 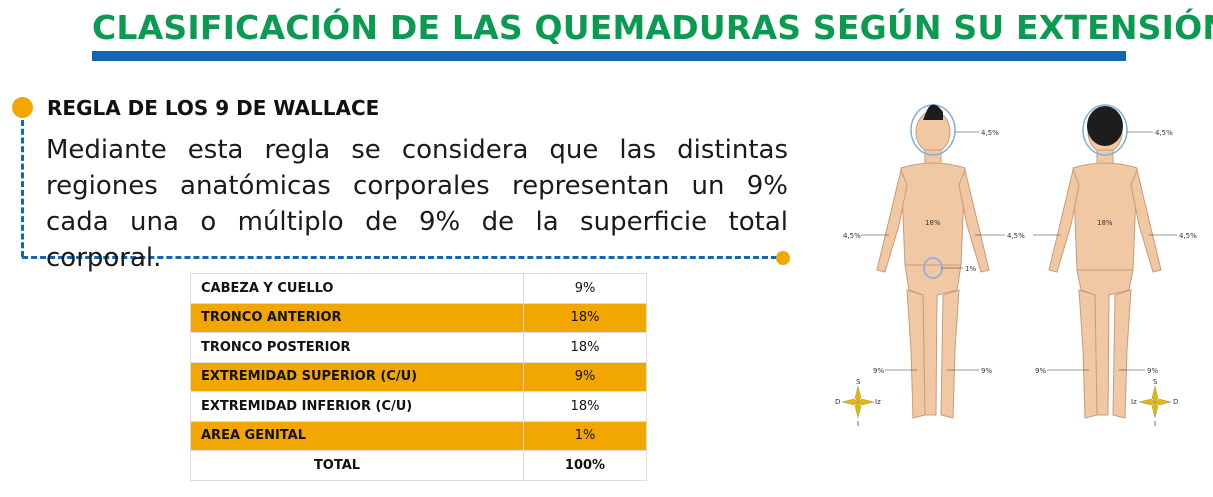 What do you see at coordinates (1164, 133) in the screenshot?
I see `label-head-back: 4,5%` at bounding box center [1164, 133].